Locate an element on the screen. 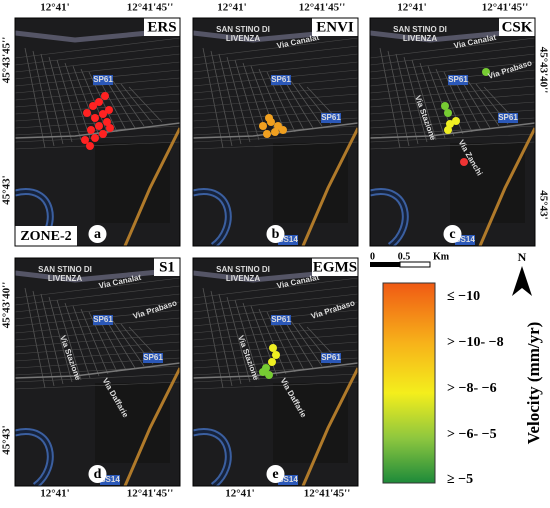 This screenshot has height=508, width=550. top-coordinate: 12°41' is located at coordinates (54, 8).